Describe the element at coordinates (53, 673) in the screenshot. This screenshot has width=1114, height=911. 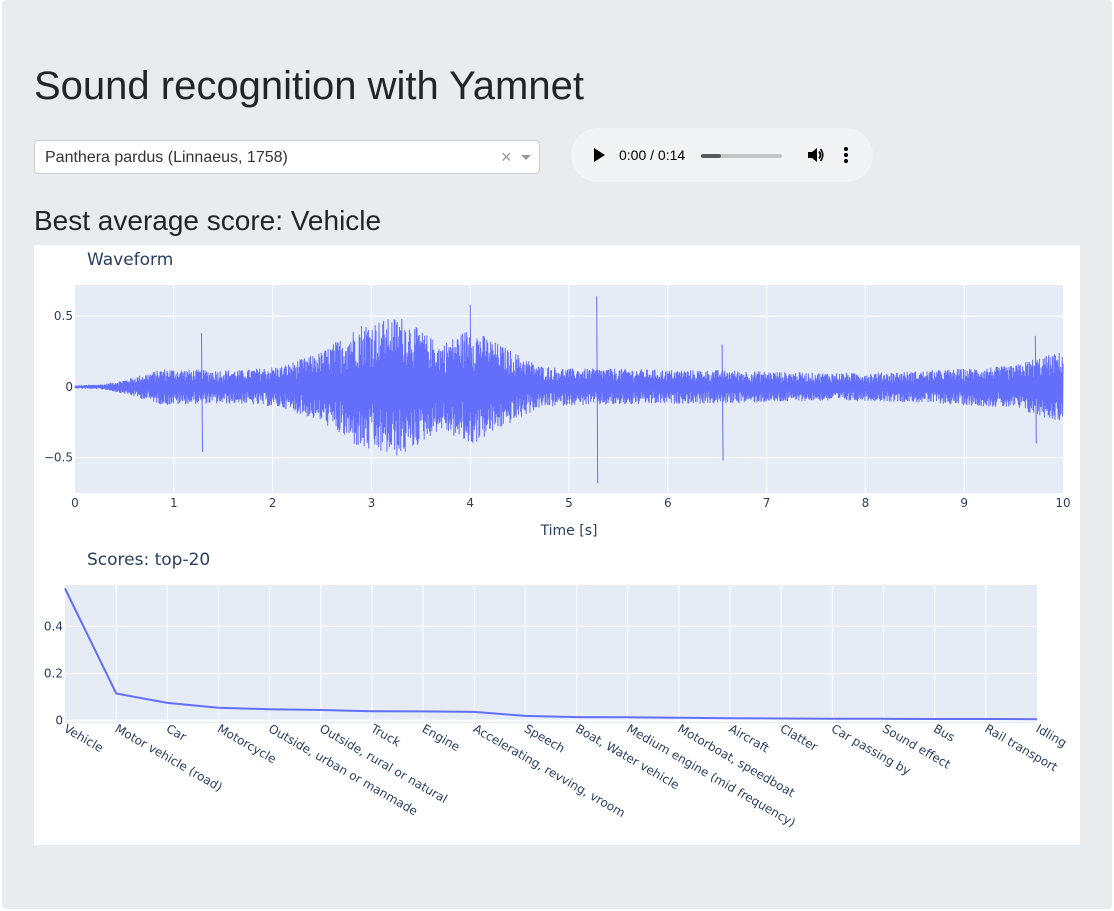
I see `scores-ytick: 0.2` at that location.